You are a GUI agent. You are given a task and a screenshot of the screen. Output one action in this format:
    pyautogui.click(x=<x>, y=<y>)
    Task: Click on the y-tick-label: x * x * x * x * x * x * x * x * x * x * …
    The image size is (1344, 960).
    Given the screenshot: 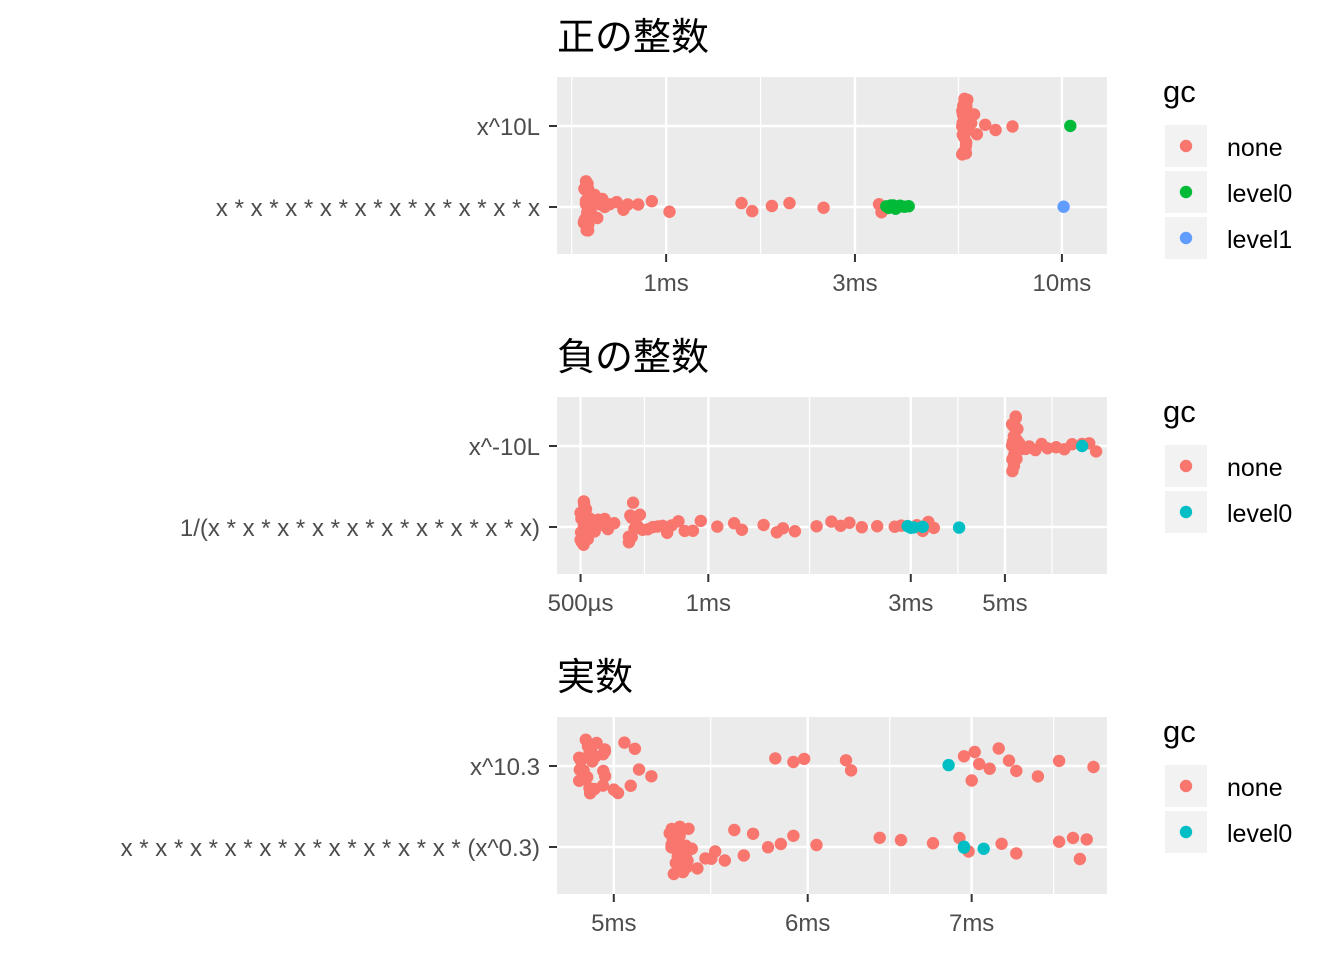 What is the action you would take?
    pyautogui.click(x=330, y=848)
    